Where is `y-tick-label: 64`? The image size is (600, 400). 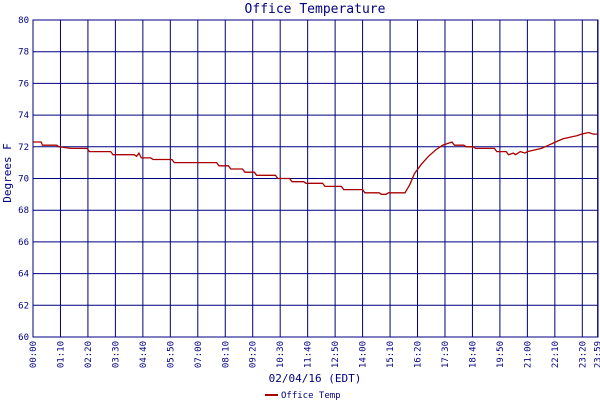
y-tick-label: 64 is located at coordinates (23, 275).